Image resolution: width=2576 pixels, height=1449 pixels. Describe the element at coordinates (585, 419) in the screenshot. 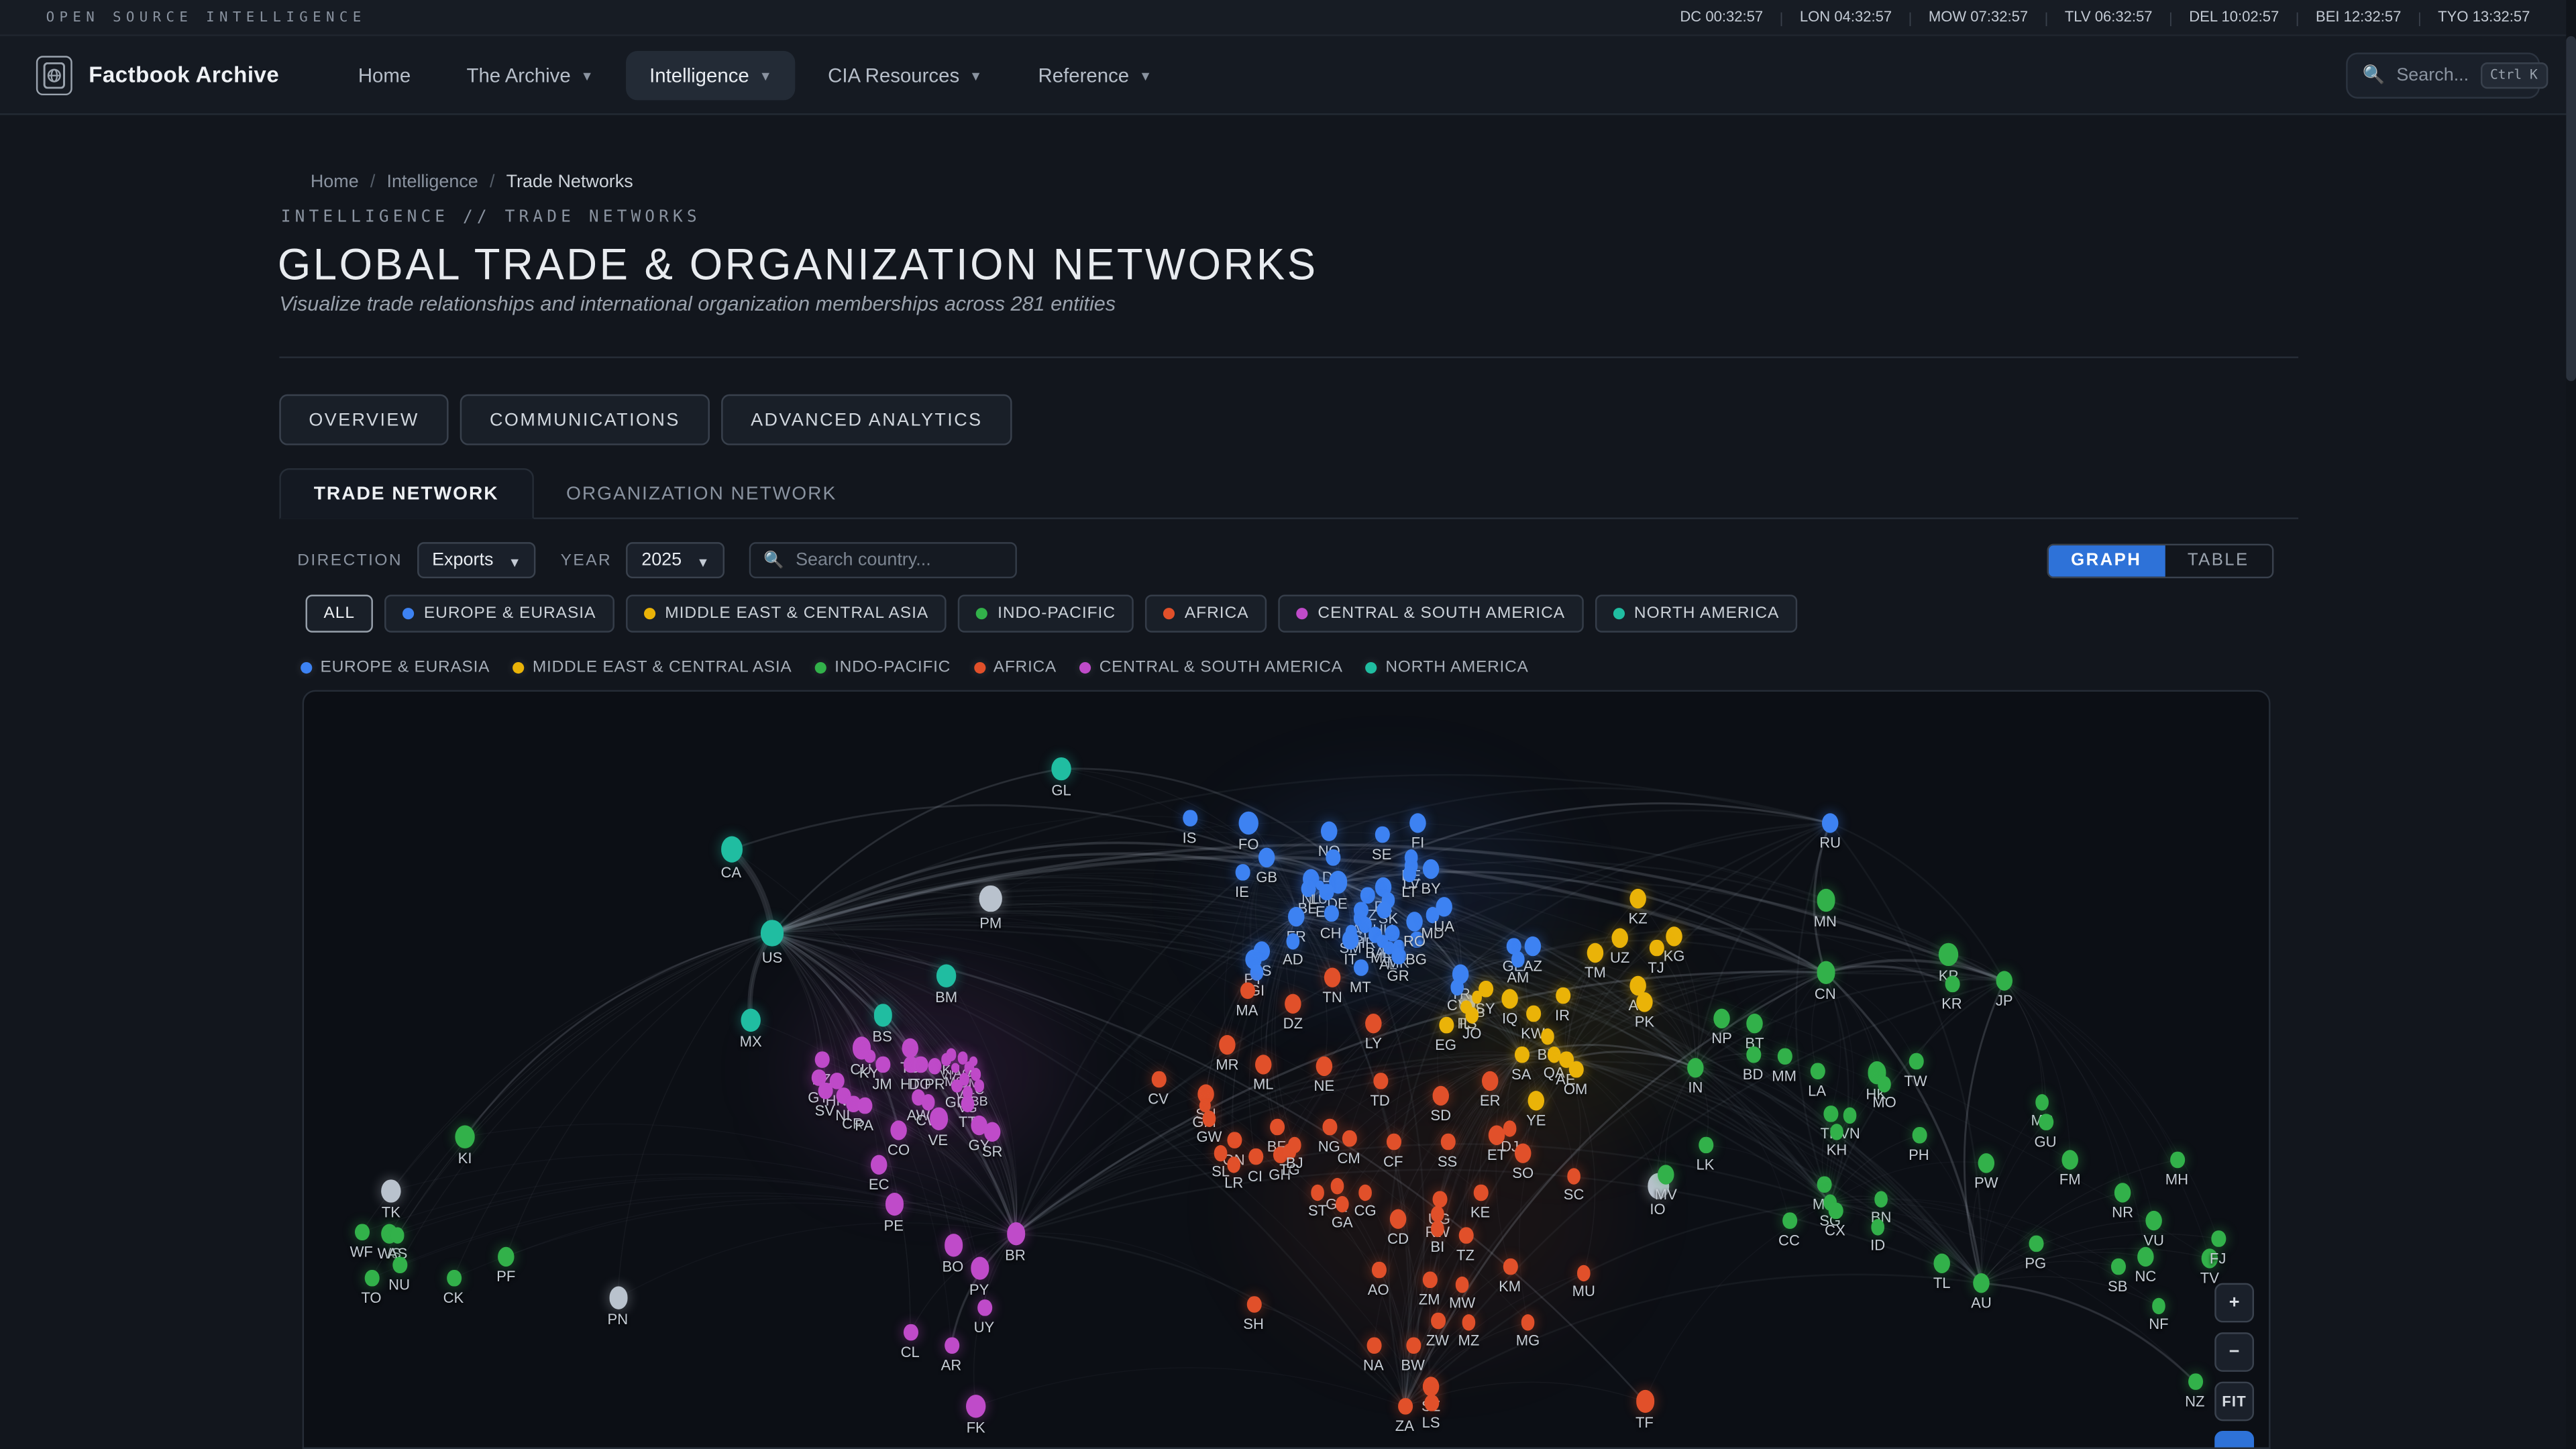

I see `view-button-communications: COMMUNICATIONS` at that location.